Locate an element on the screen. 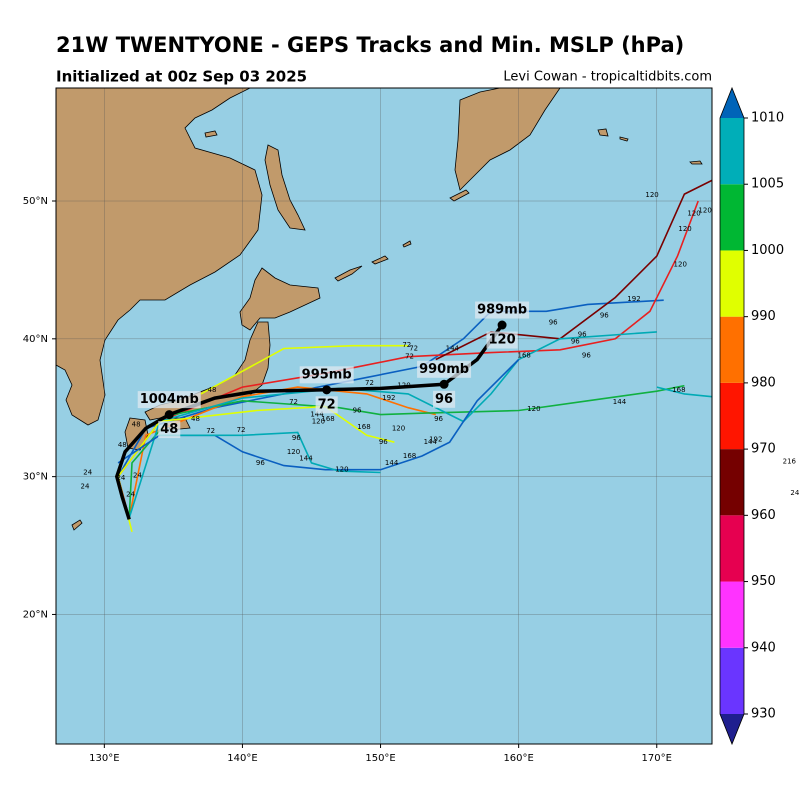 The width and height of the screenshot is (800, 800). lat-label: 50°N is located at coordinates (35, 201).